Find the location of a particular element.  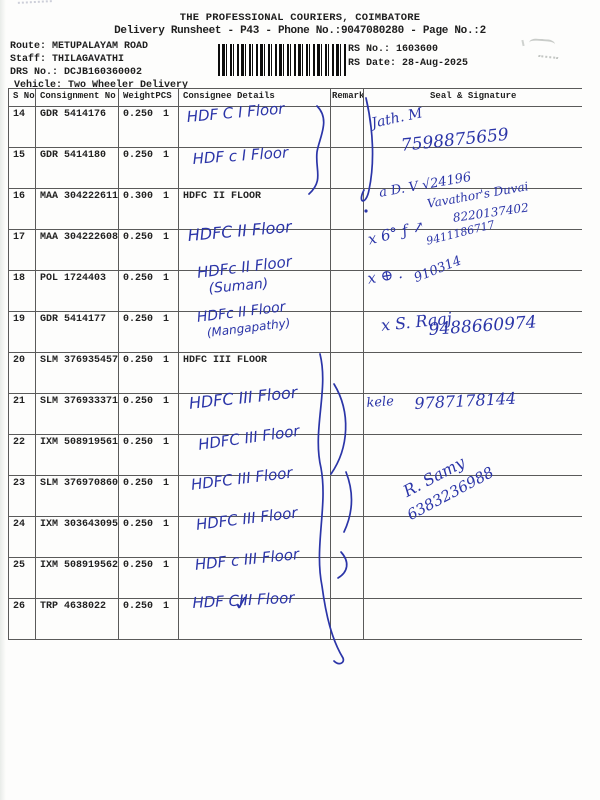

rs-no-value: 1603600 is located at coordinates (417, 49).